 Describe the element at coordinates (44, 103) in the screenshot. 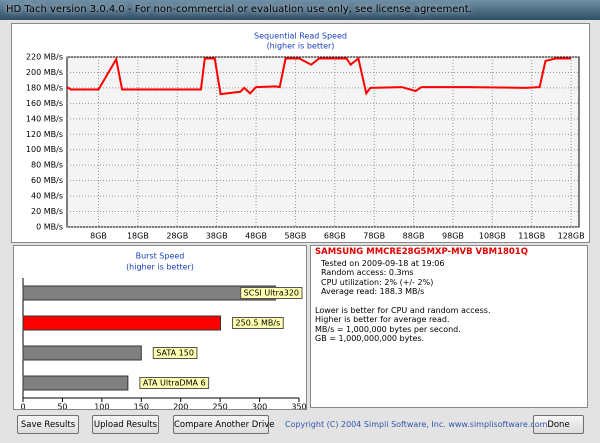

I see `y-tick-label: 160 MB/s` at that location.